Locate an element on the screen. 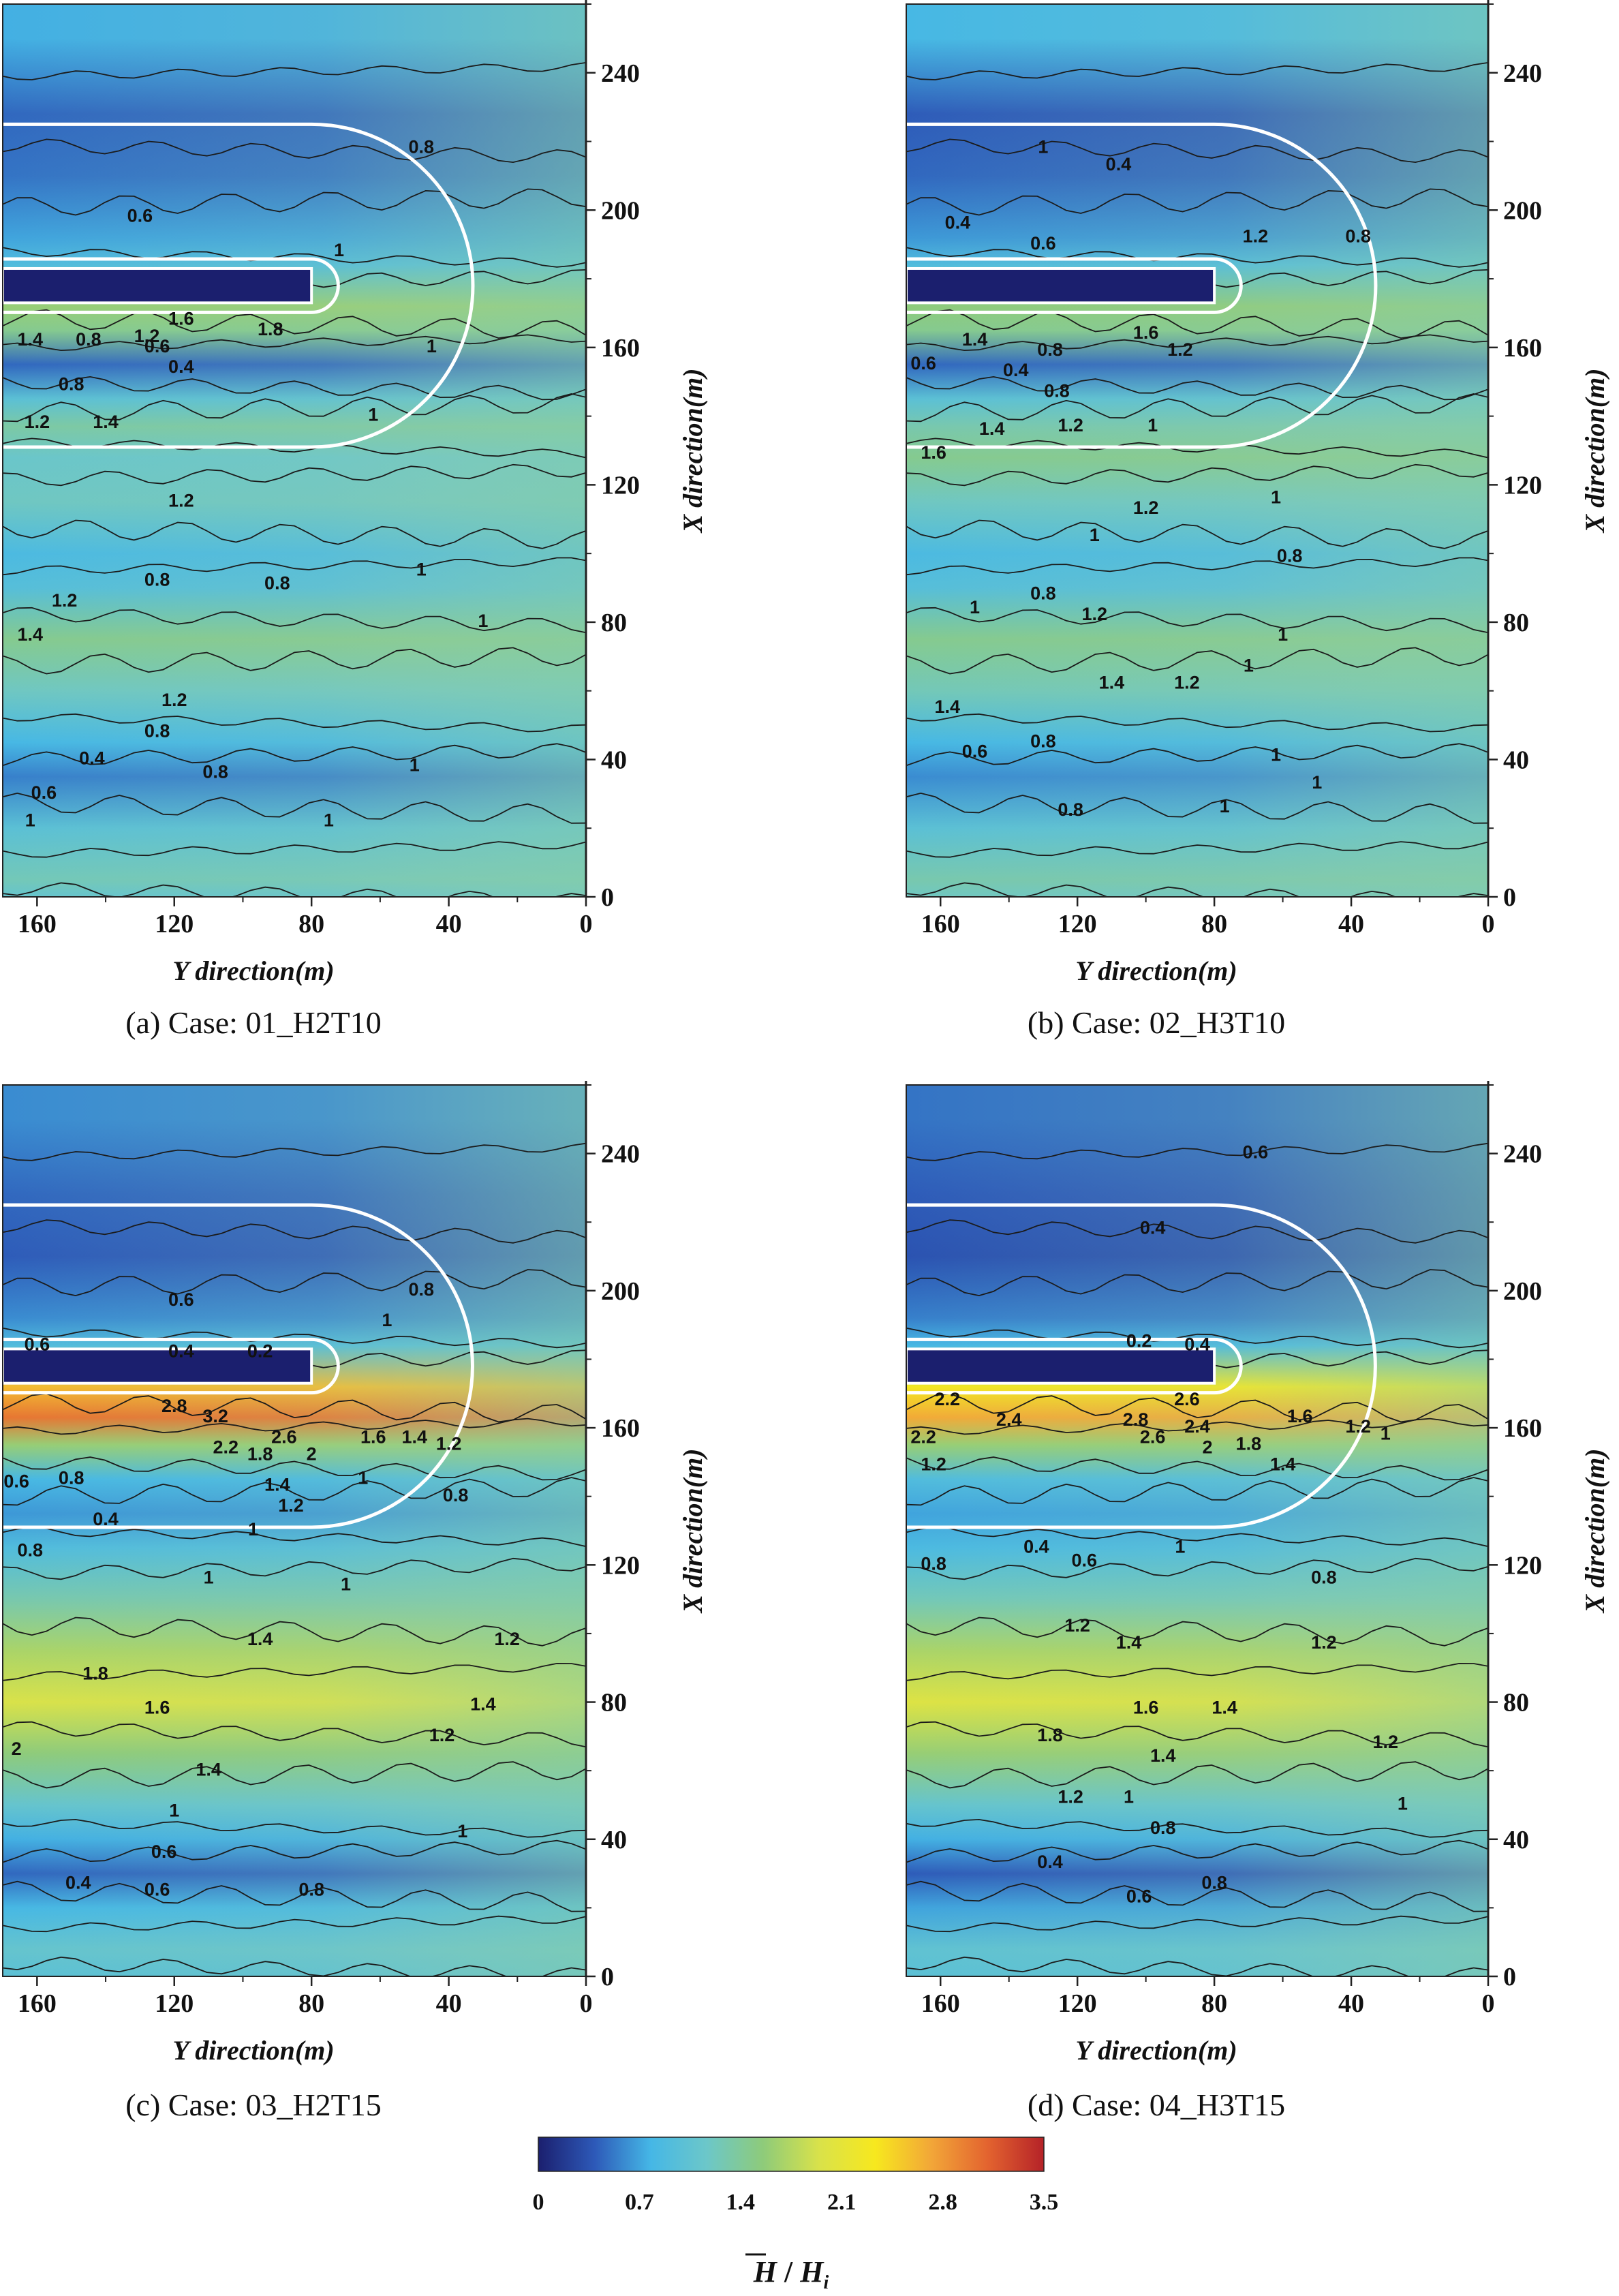 The image size is (1619, 2296). colorbar-tick-label: 0.7 is located at coordinates (639, 2203).